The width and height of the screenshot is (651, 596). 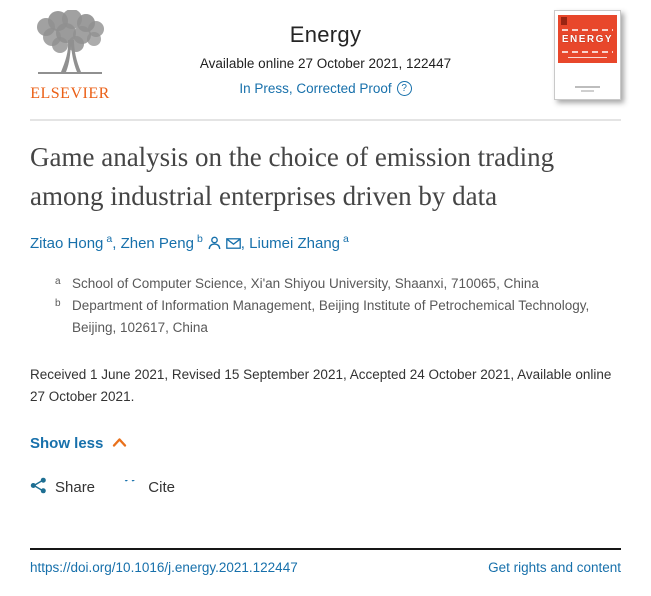 I want to click on elsevier-wordmark: ELSEVIER, so click(x=70, y=93).